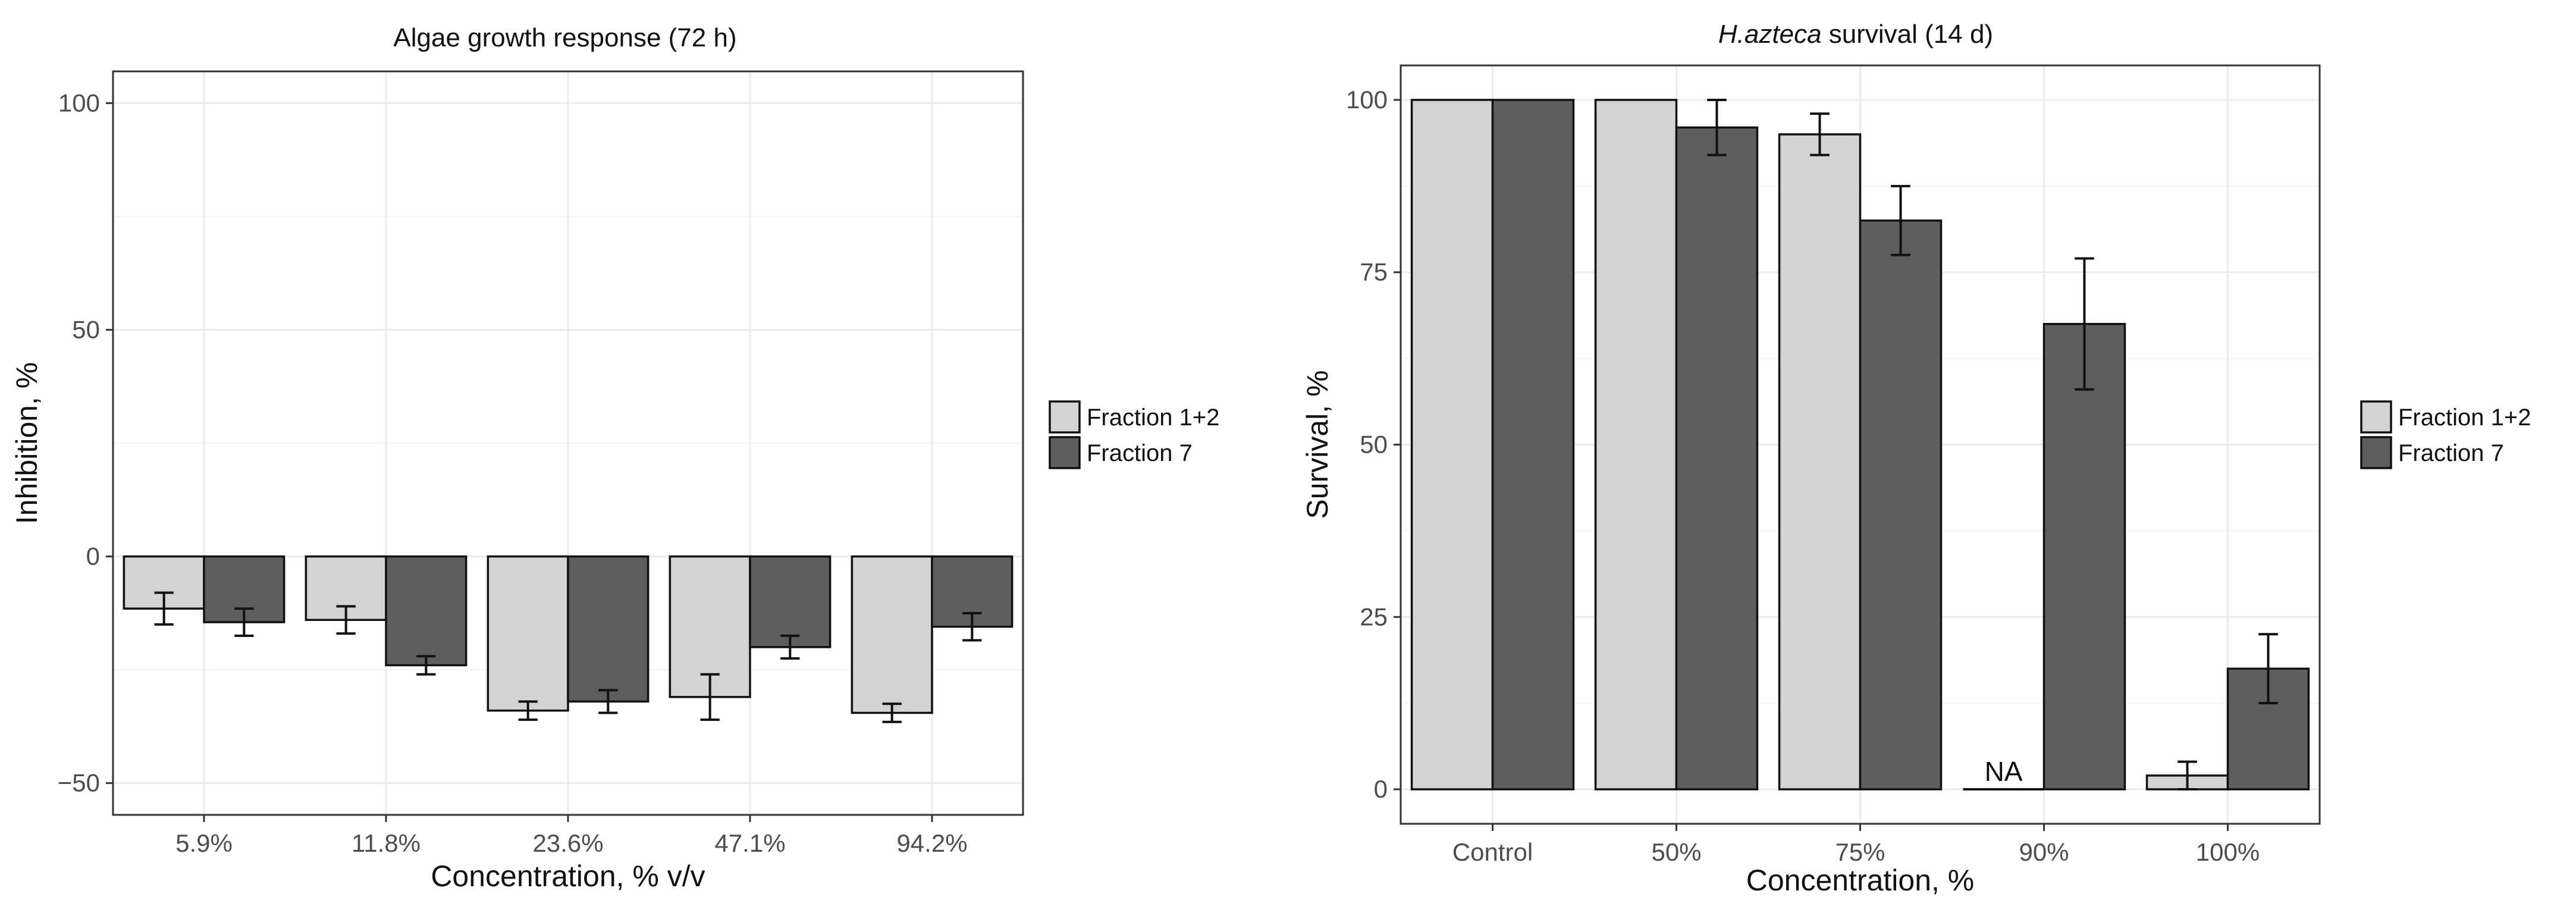 This screenshot has height=913, width=2576. I want to click on x-tick-label: 11.8%, so click(386, 843).